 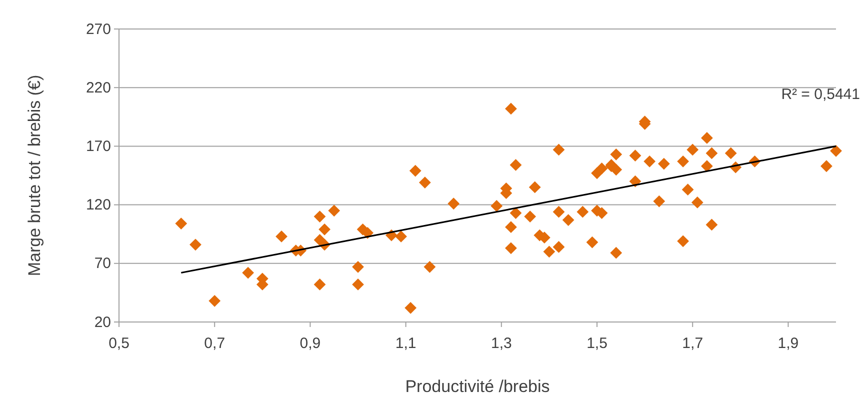 I want to click on x-tick-label: 1,7, so click(x=693, y=343).